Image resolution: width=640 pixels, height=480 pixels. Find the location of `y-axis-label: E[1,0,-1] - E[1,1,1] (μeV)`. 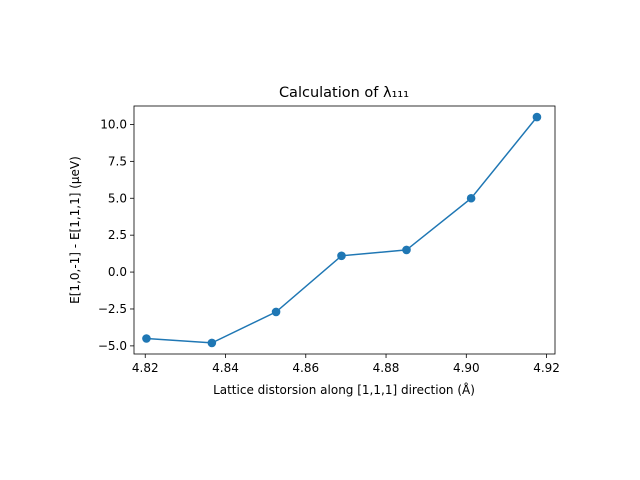

y-axis-label: E[1,0,-1] - E[1,1,1] (μeV) is located at coordinates (75, 230).